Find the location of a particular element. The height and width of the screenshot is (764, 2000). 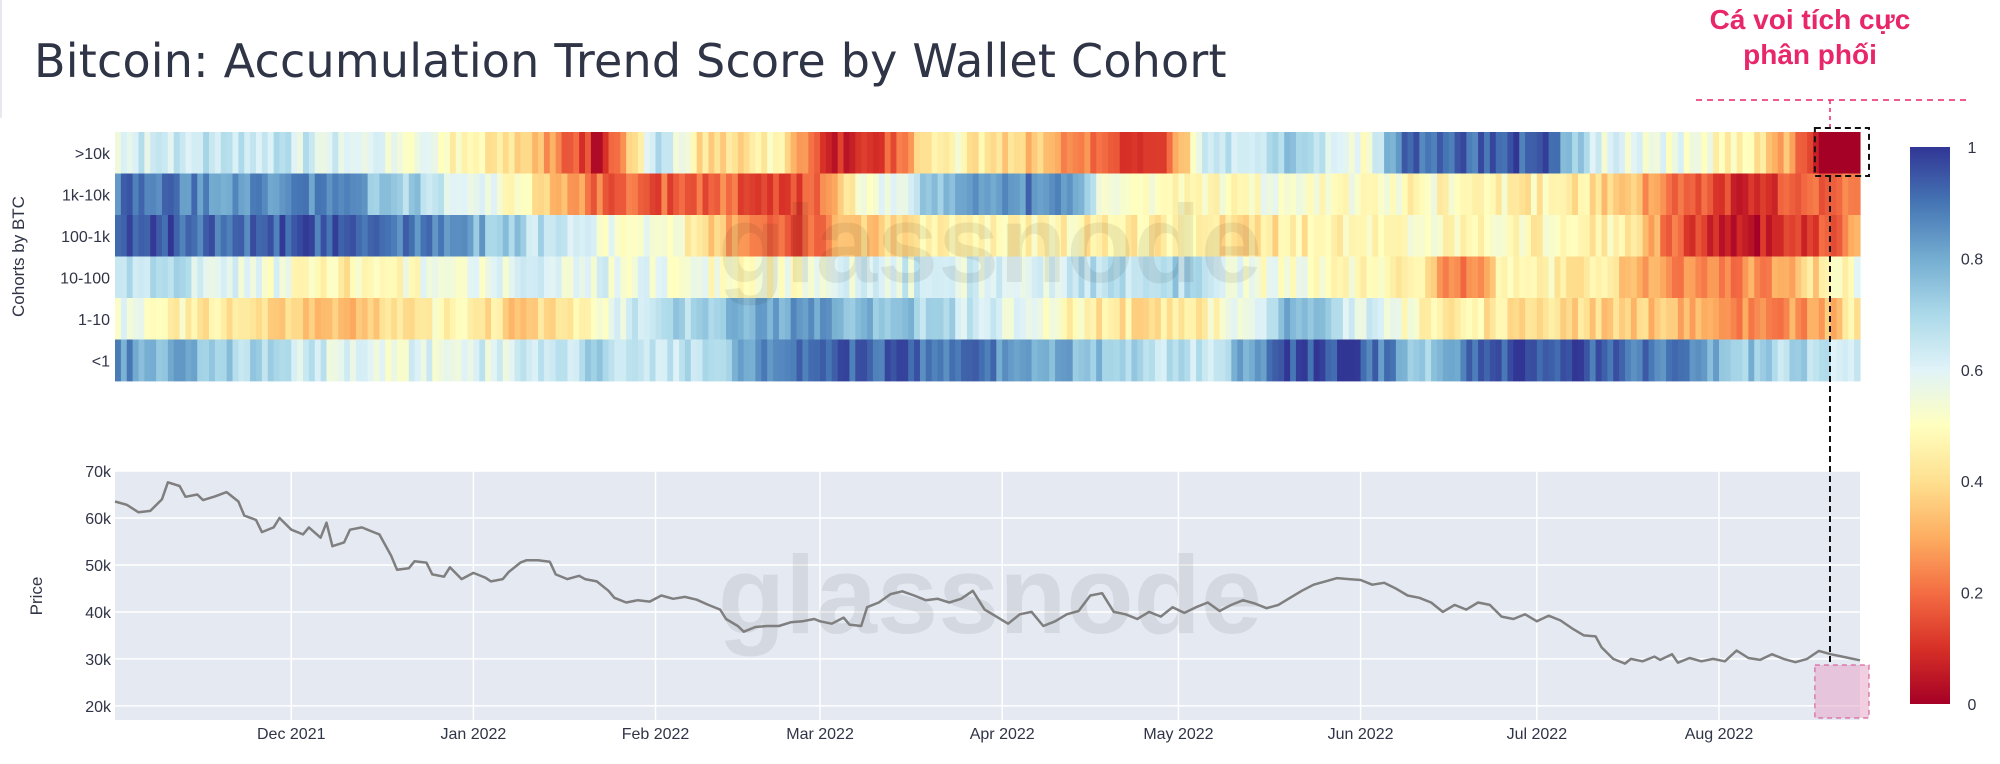

price-x-tick-label: Aug 2022 is located at coordinates (1719, 734).